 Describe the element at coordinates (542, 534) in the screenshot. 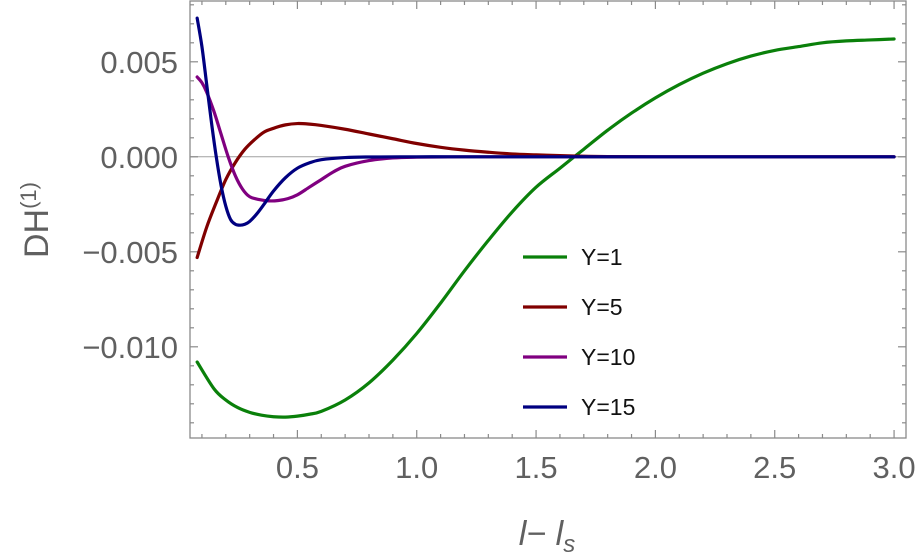

I see `x-axis-label-main: l− l` at that location.